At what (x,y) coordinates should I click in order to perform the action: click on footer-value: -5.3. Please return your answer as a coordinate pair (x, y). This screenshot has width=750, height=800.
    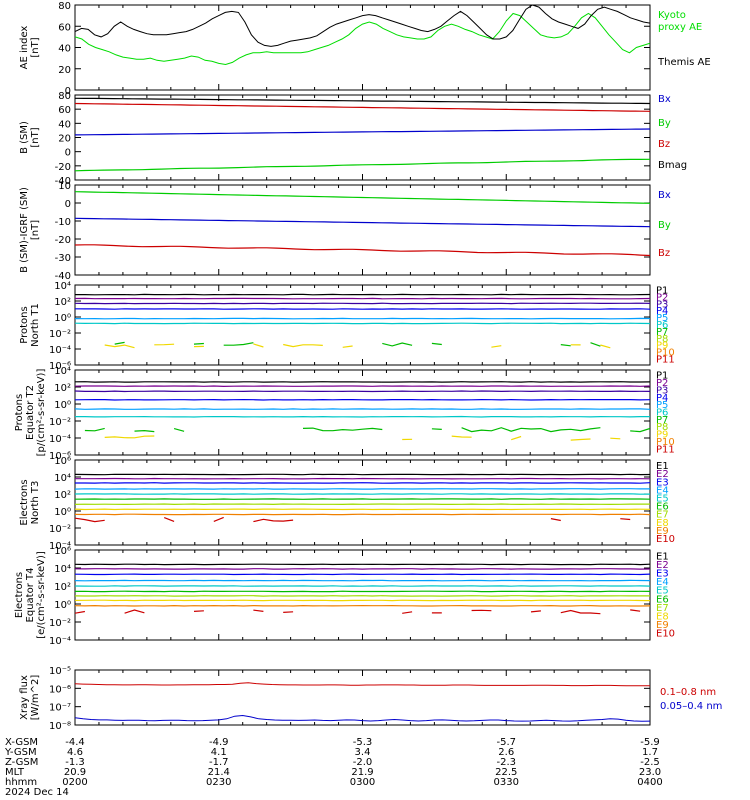
    Looking at the image, I should click on (363, 742).